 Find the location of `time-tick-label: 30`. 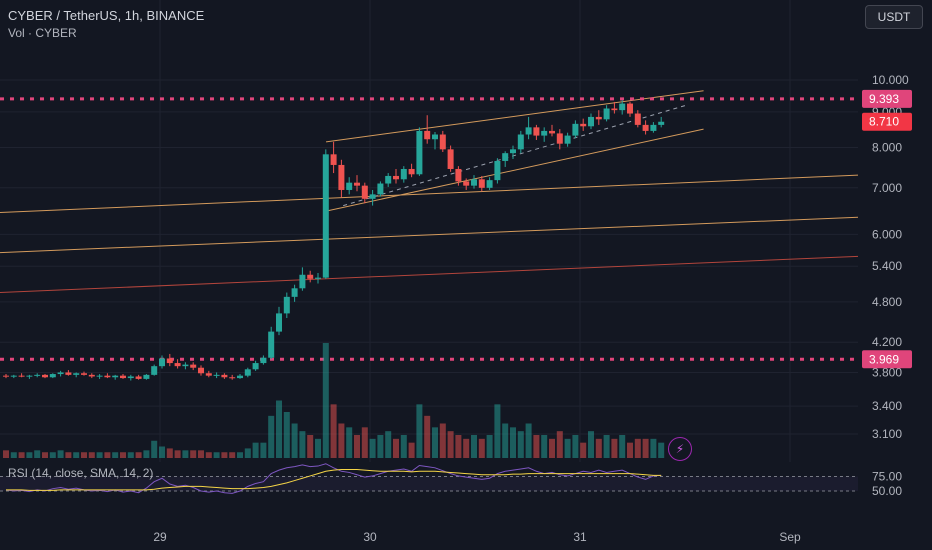

time-tick-label: 30 is located at coordinates (370, 537).